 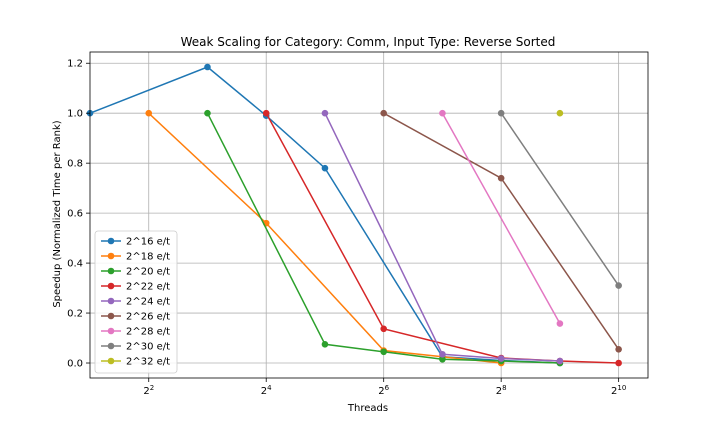 I want to click on legend-label: 2^16 e/t, so click(x=148, y=242).